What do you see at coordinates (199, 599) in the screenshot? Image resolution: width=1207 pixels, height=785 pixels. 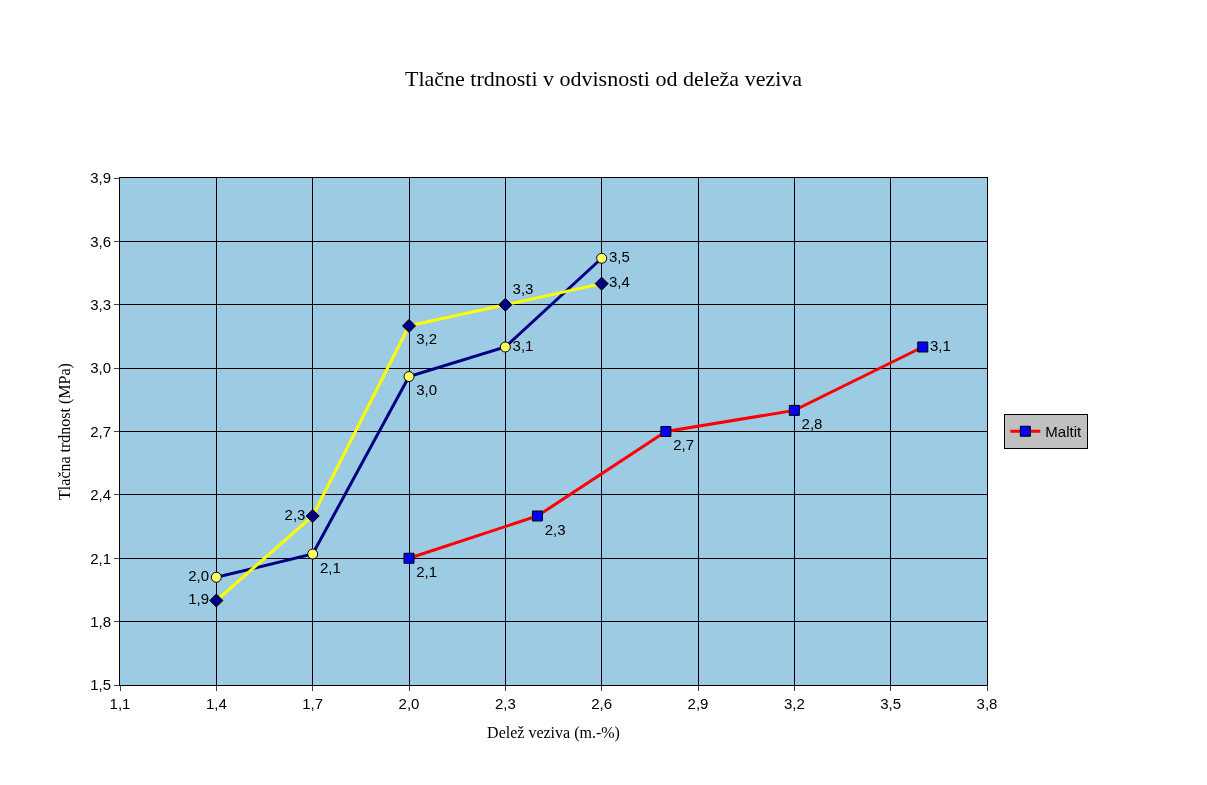 I see `data-label: 1,9` at bounding box center [199, 599].